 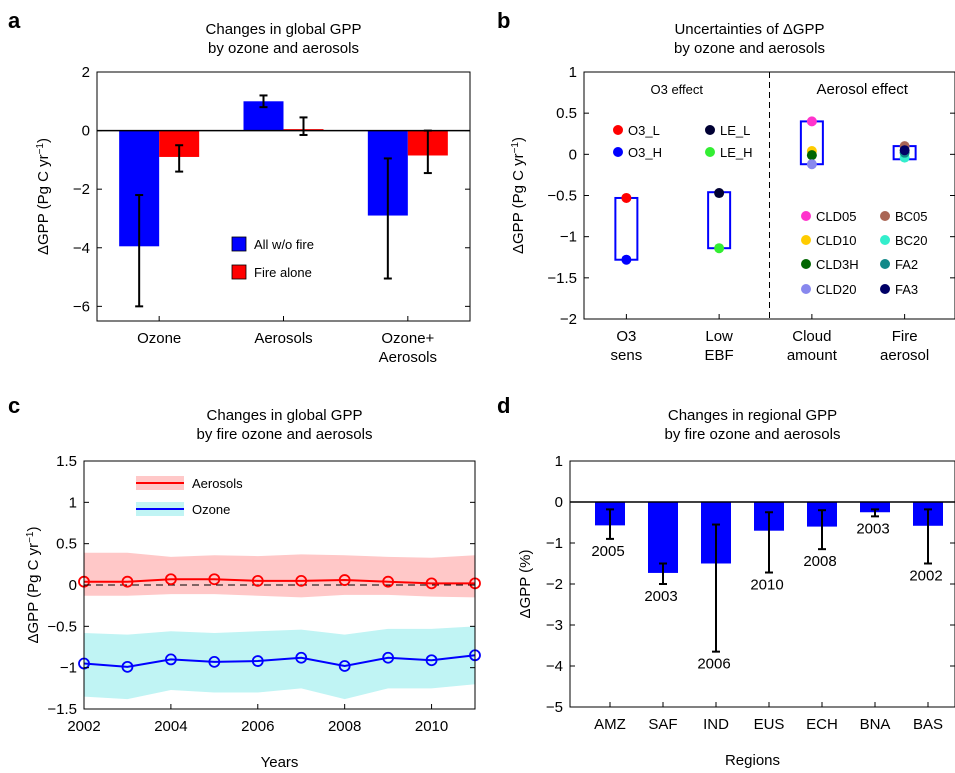 I want to click on panel-b-legend-label: LE_H, so click(x=736, y=152).